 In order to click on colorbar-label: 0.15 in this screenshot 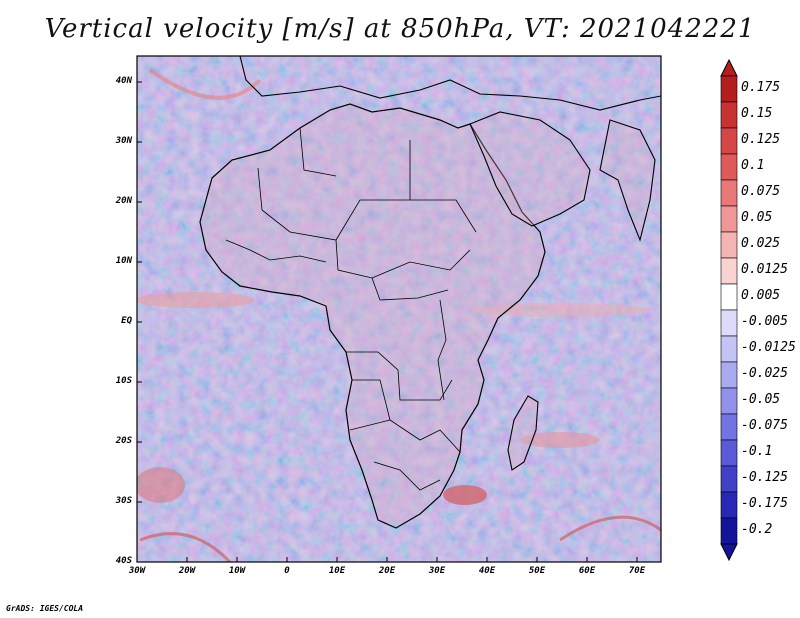, I will do `click(757, 113)`.